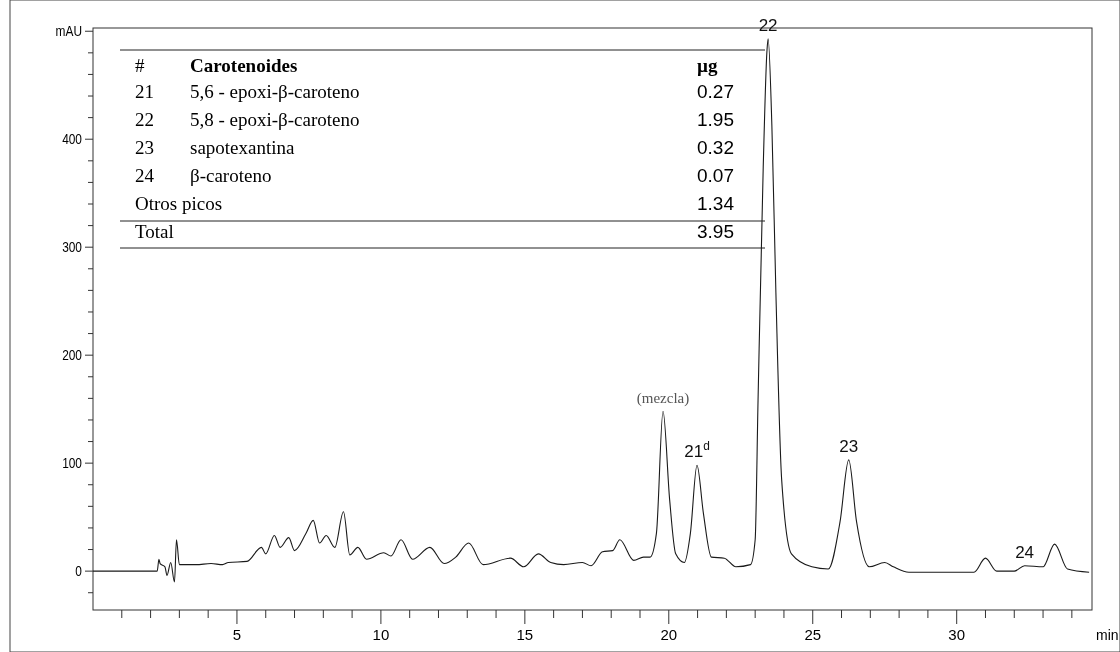 Image resolution: width=1120 pixels, height=652 pixels. Describe the element at coordinates (237, 634) in the screenshot. I see `x-tick-label: 5` at that location.